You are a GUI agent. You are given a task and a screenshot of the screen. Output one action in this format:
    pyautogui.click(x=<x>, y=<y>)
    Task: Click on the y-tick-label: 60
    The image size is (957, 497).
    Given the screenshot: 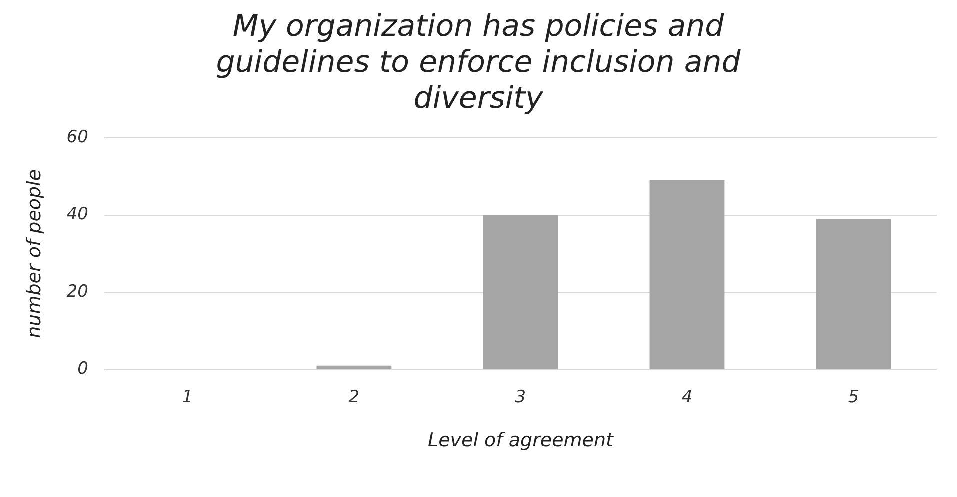 What is the action you would take?
    pyautogui.click(x=77, y=137)
    